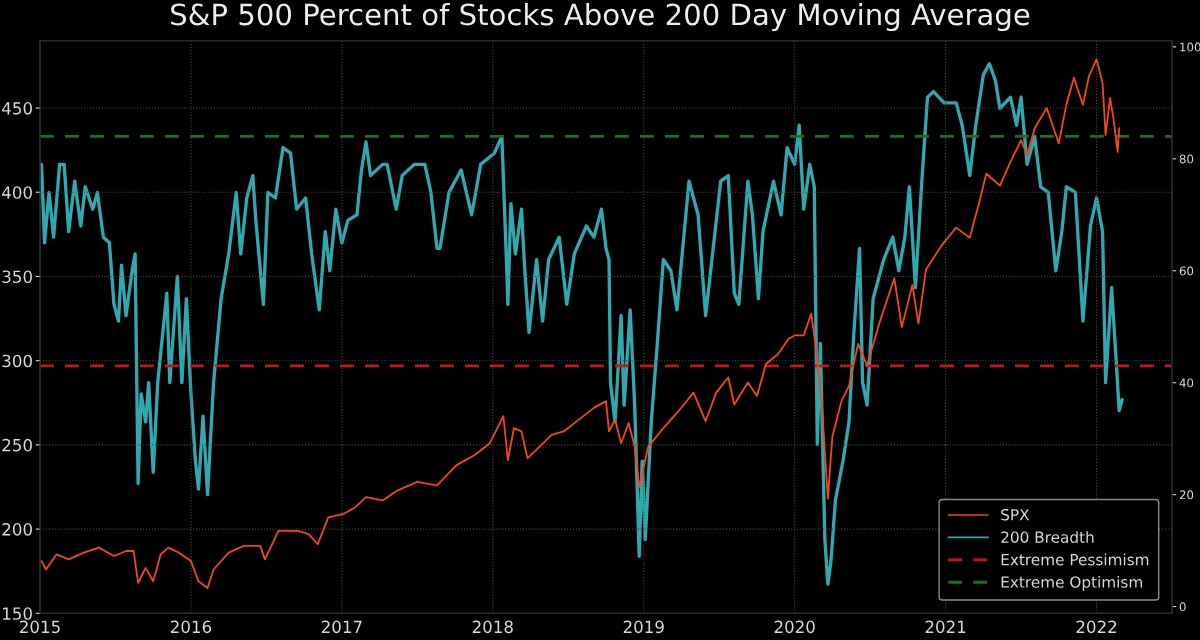  What do you see at coordinates (17, 445) in the screenshot?
I see `y-tick-label: 250` at bounding box center [17, 445].